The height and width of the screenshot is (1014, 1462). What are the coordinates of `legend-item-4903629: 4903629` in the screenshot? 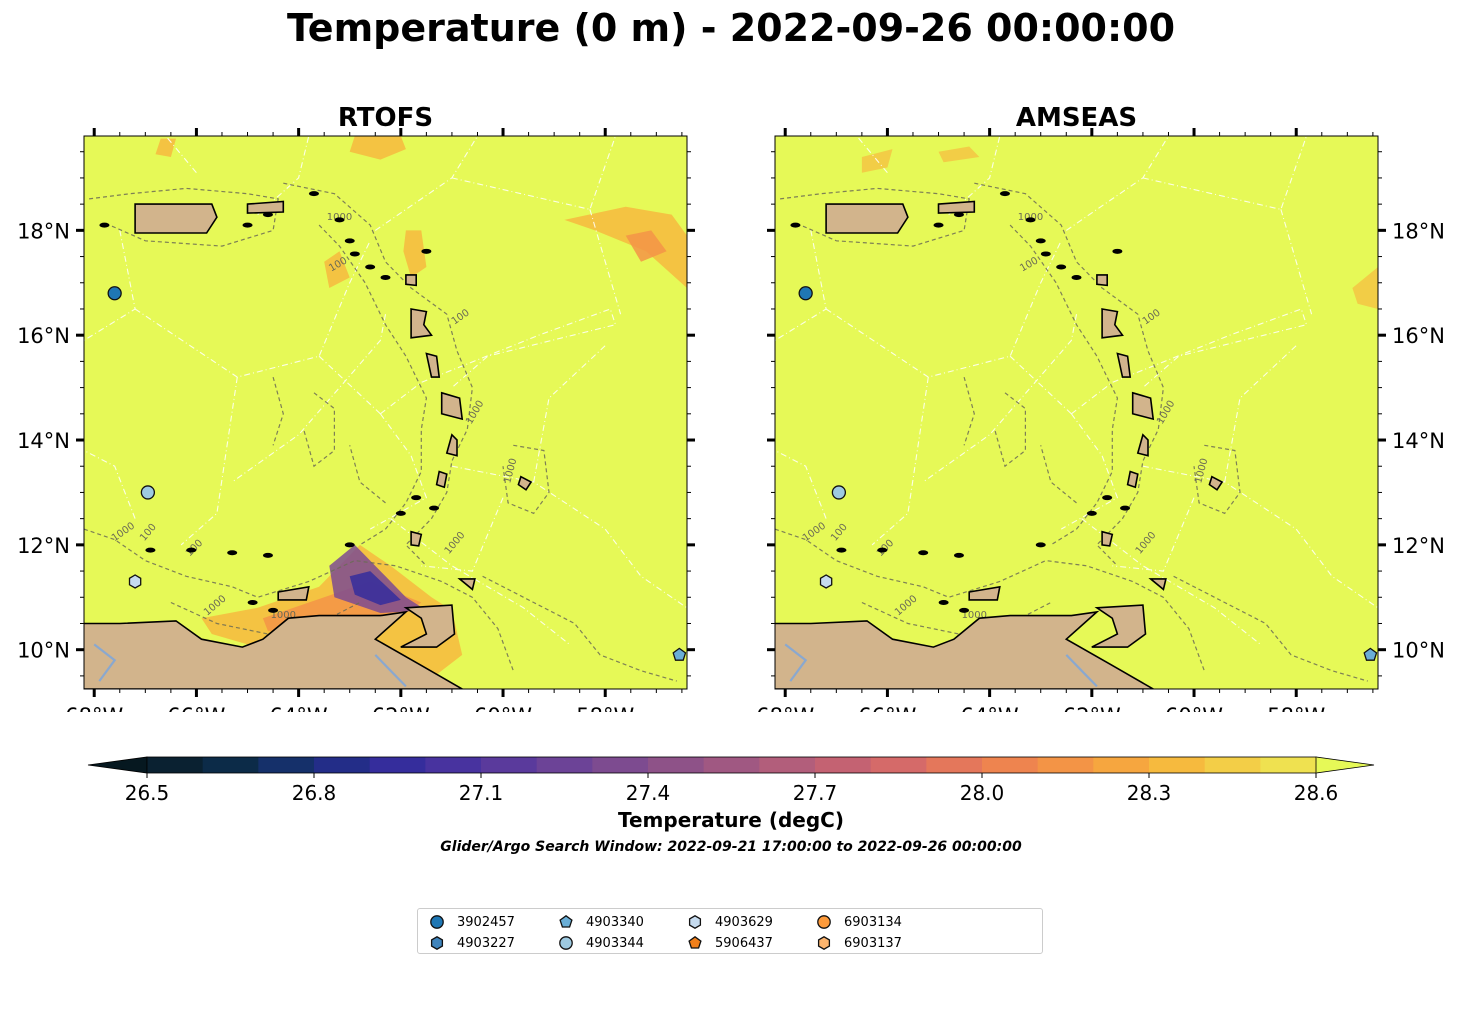 It's located at (729, 922).